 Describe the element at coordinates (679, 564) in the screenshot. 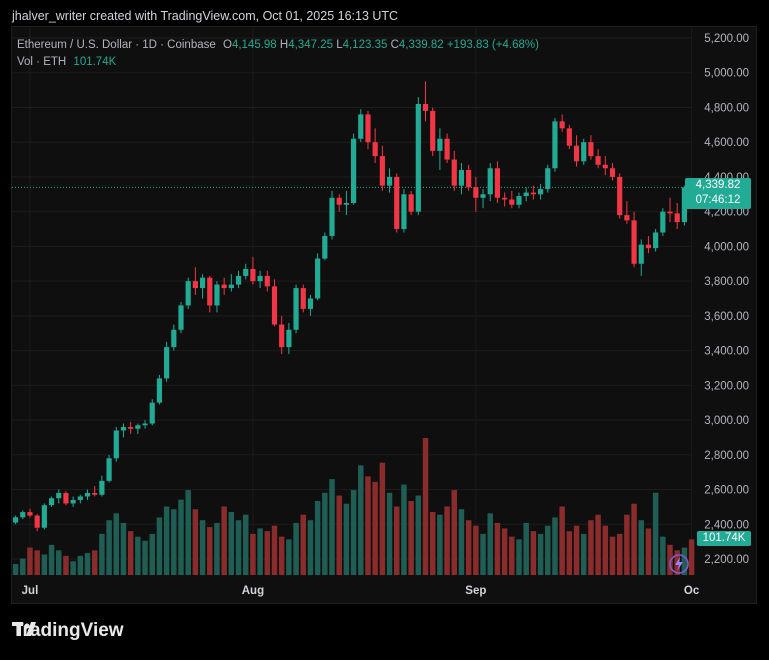

I see `lightning-alert-icon` at that location.